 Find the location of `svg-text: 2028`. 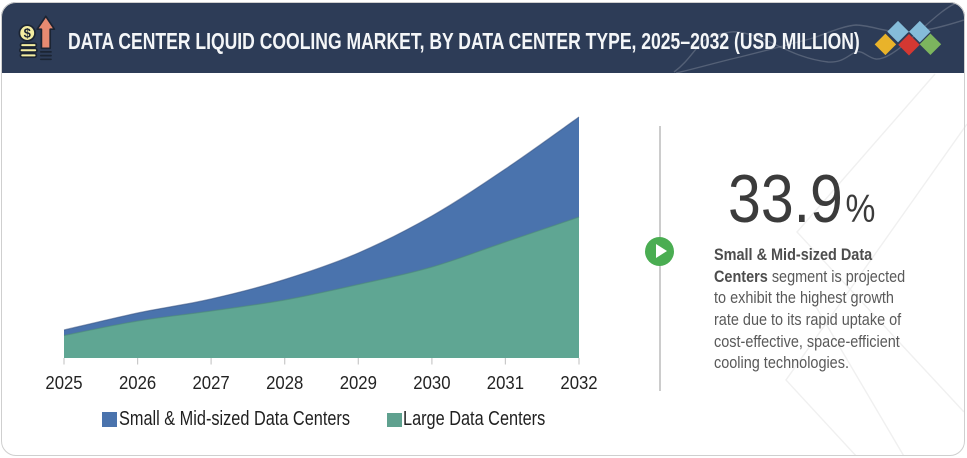

svg-text: 2028 is located at coordinates (284, 383).